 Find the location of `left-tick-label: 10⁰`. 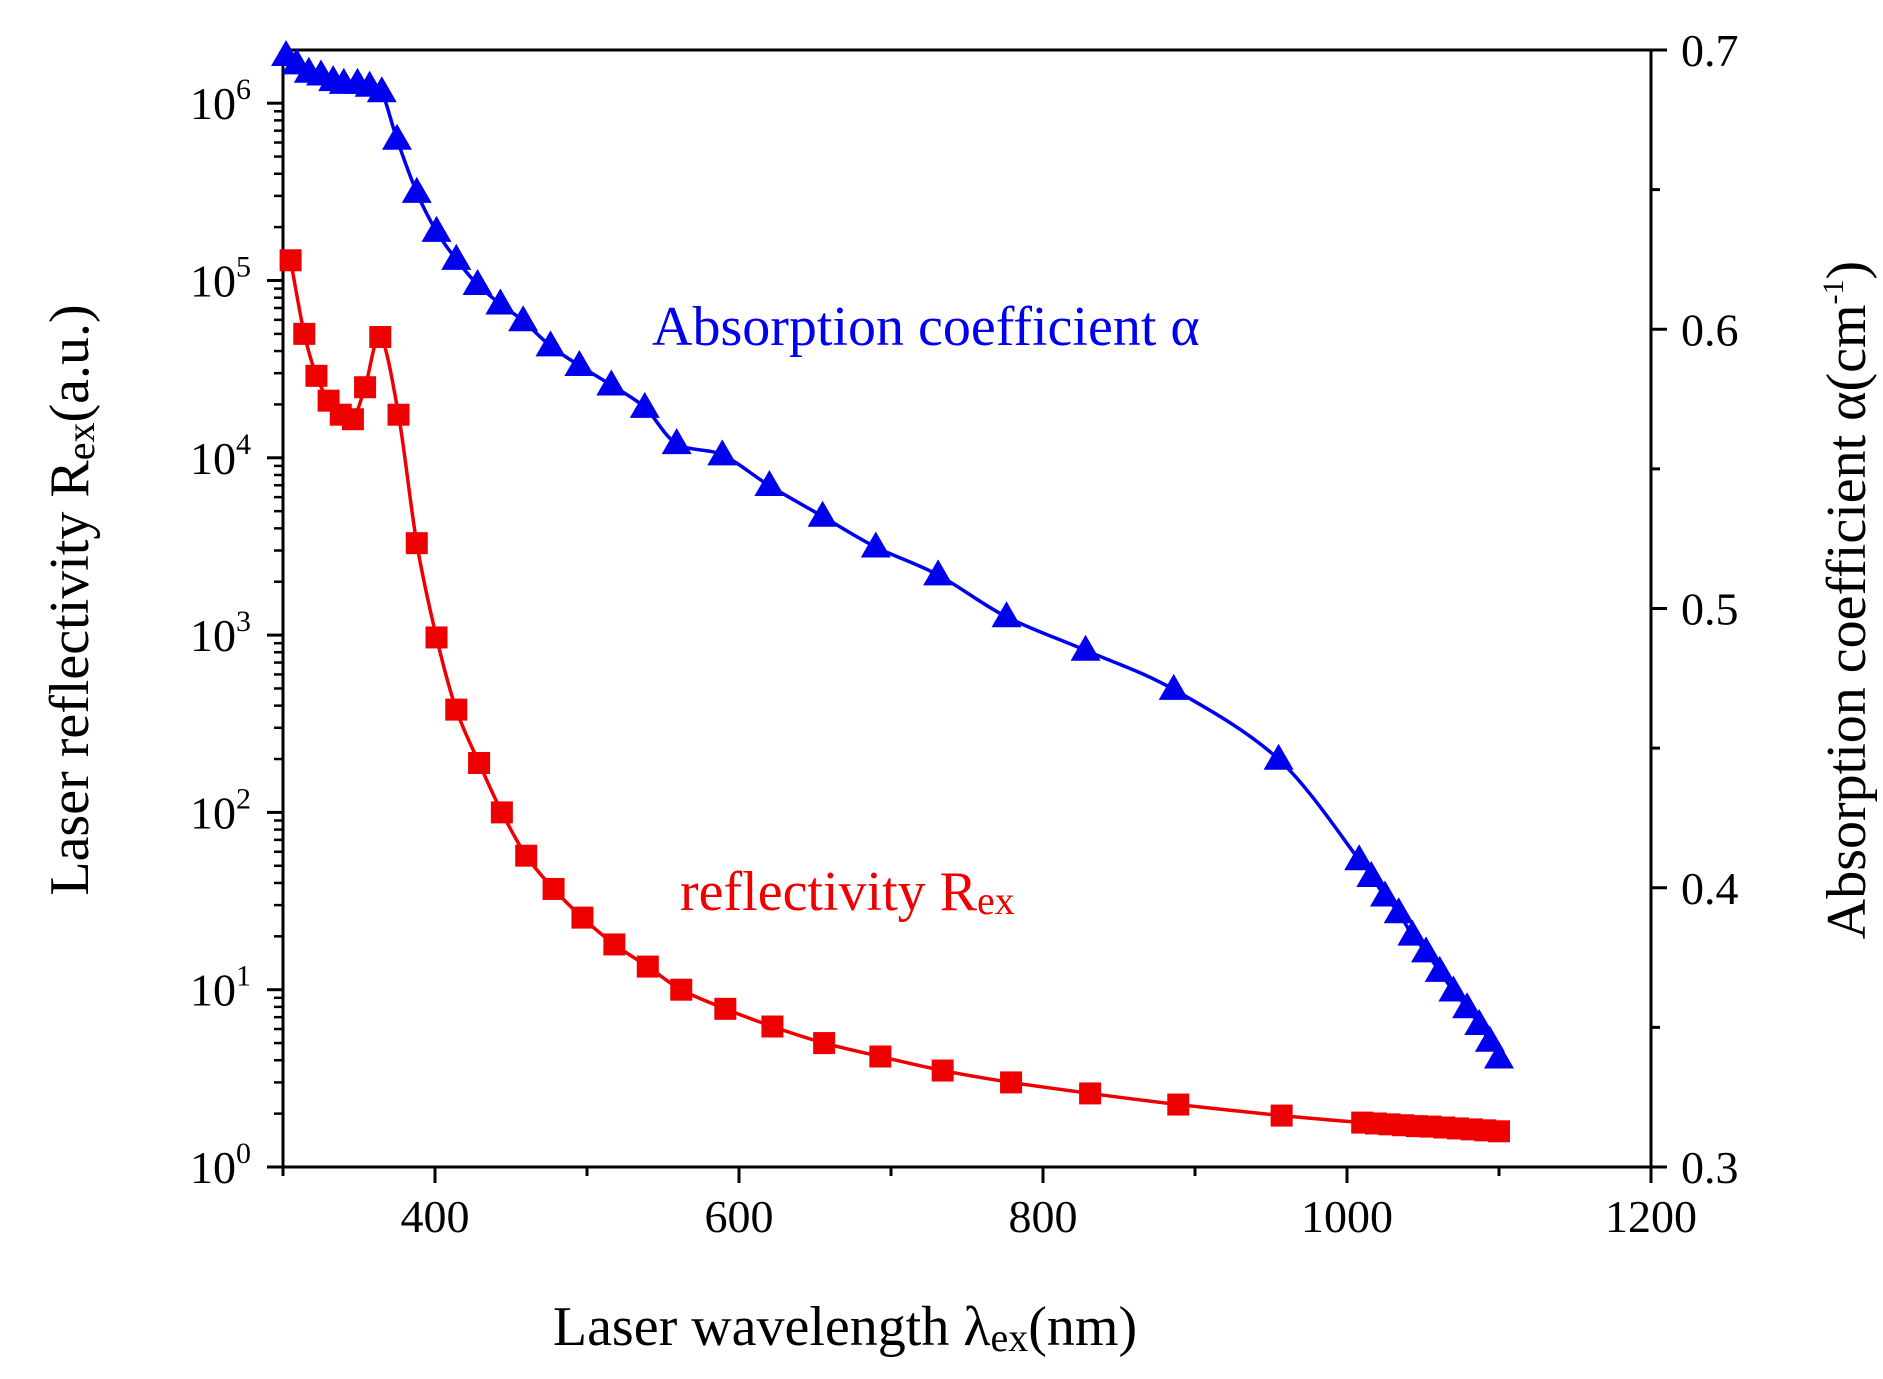

left-tick-label: 10⁰ is located at coordinates (220, 1165).